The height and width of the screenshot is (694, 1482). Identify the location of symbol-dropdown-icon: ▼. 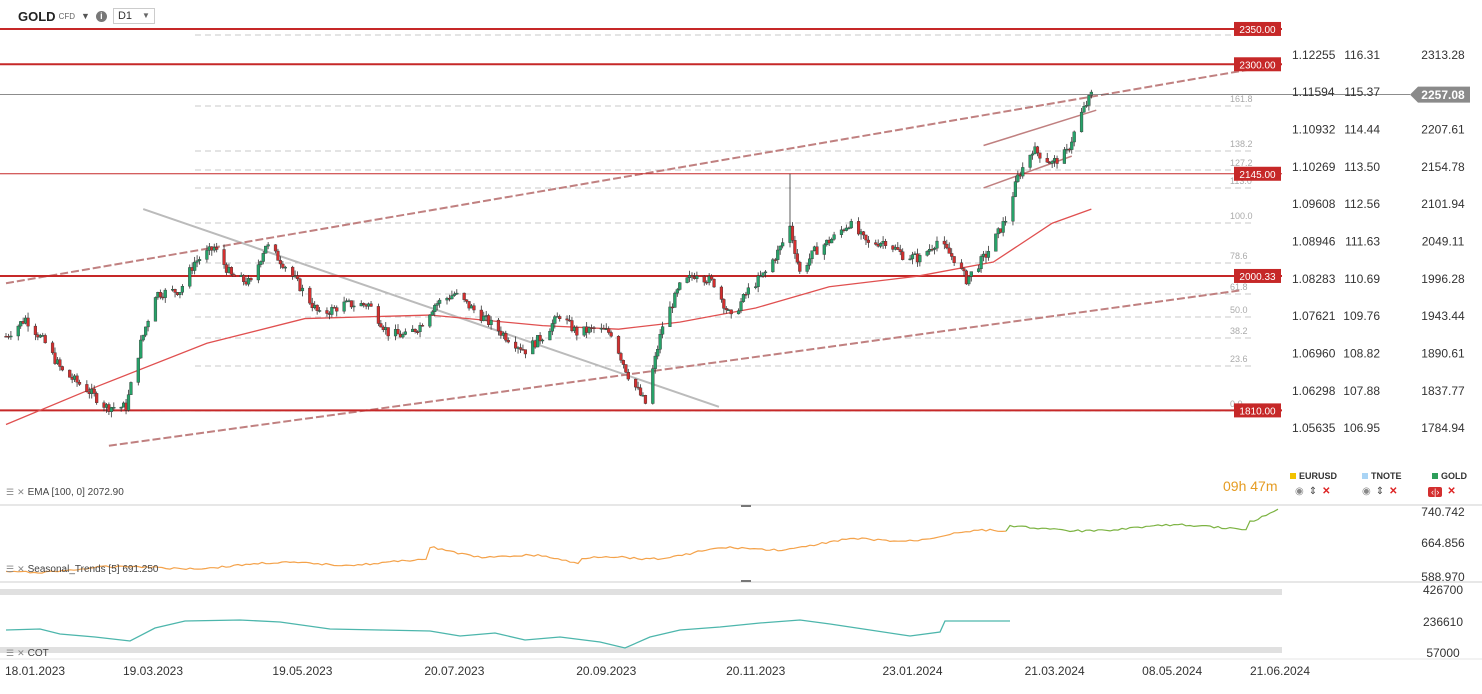
(85, 16).